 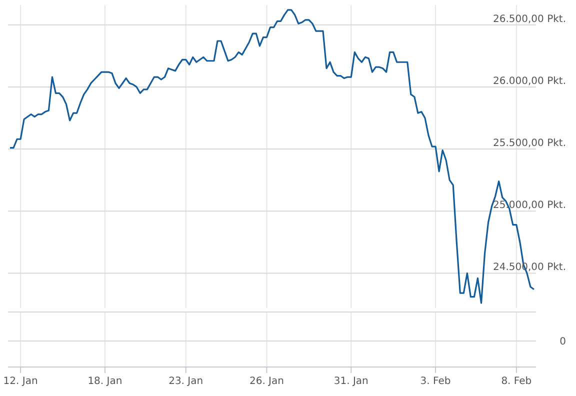 What do you see at coordinates (529, 144) in the screenshot?
I see `y-tick-label: 25.500,00 Pkt.` at bounding box center [529, 144].